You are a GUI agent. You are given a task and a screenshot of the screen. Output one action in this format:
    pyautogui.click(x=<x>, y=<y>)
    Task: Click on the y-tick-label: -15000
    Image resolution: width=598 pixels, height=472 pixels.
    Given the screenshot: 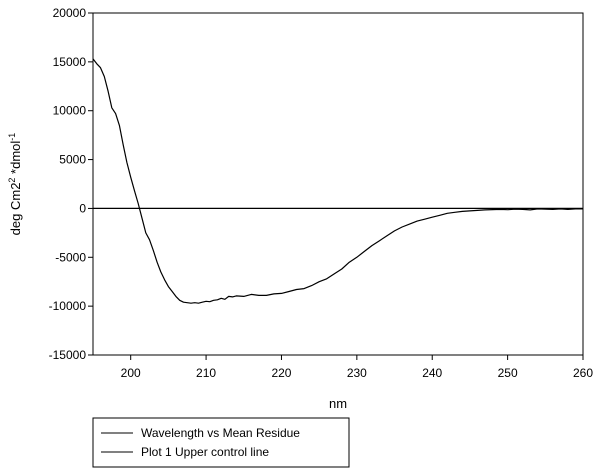 What is the action you would take?
    pyautogui.click(x=68, y=355)
    